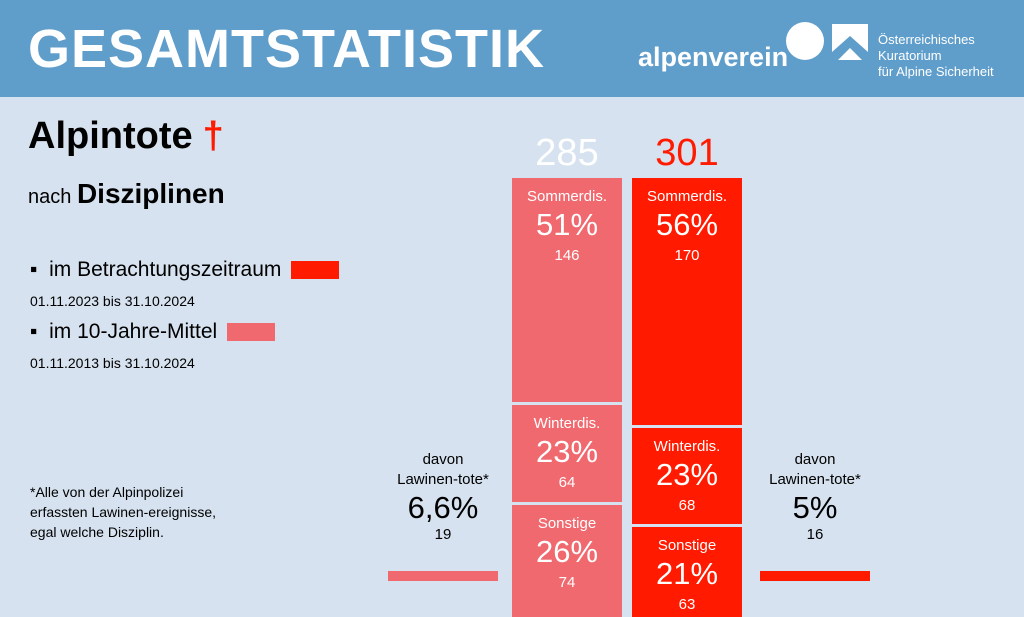 Image resolution: width=1024 pixels, height=617 pixels. I want to click on bar-segment: Winterdis. 23% 68, so click(687, 476).